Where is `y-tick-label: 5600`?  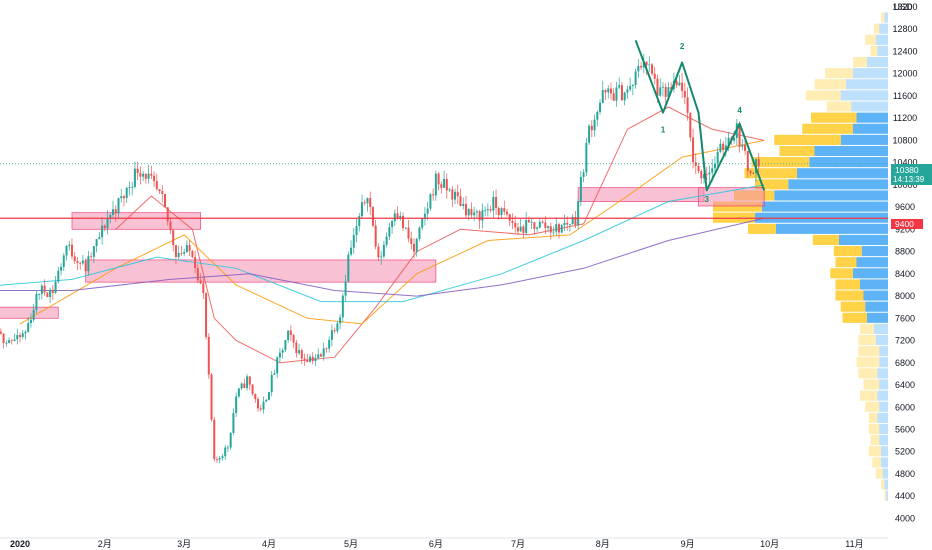
y-tick-label: 5600 is located at coordinates (905, 430).